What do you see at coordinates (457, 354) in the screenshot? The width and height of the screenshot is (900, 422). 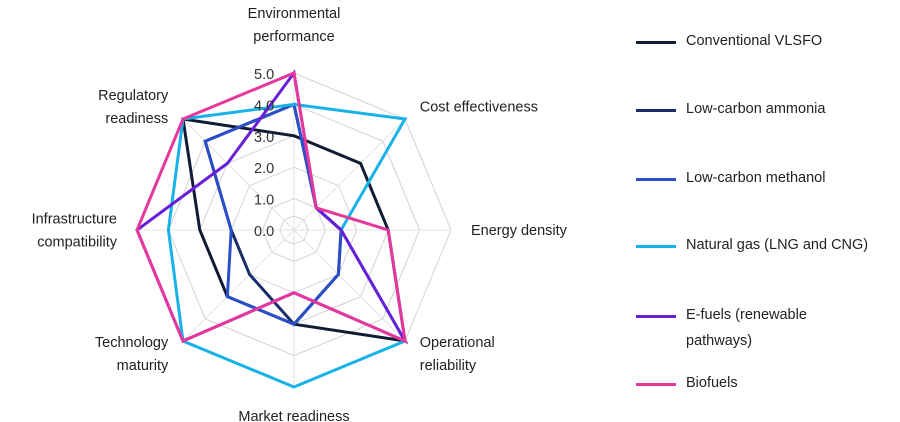 I see `axis-label: Operational reliability` at bounding box center [457, 354].